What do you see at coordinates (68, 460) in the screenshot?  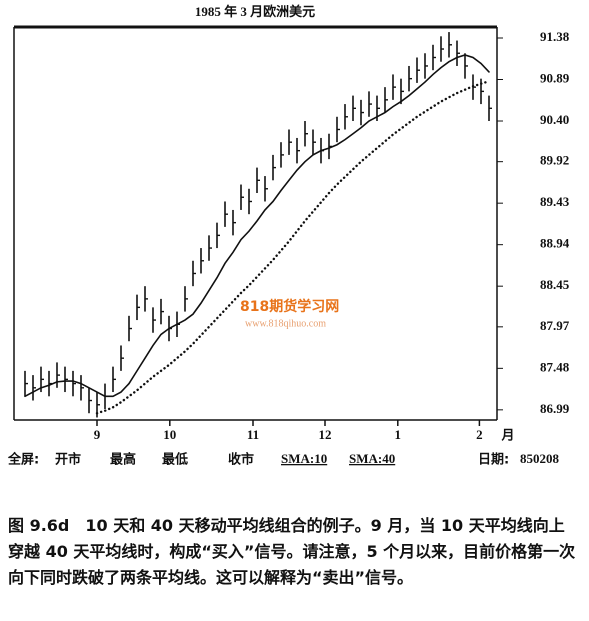 I see `footer-open: 开市` at bounding box center [68, 460].